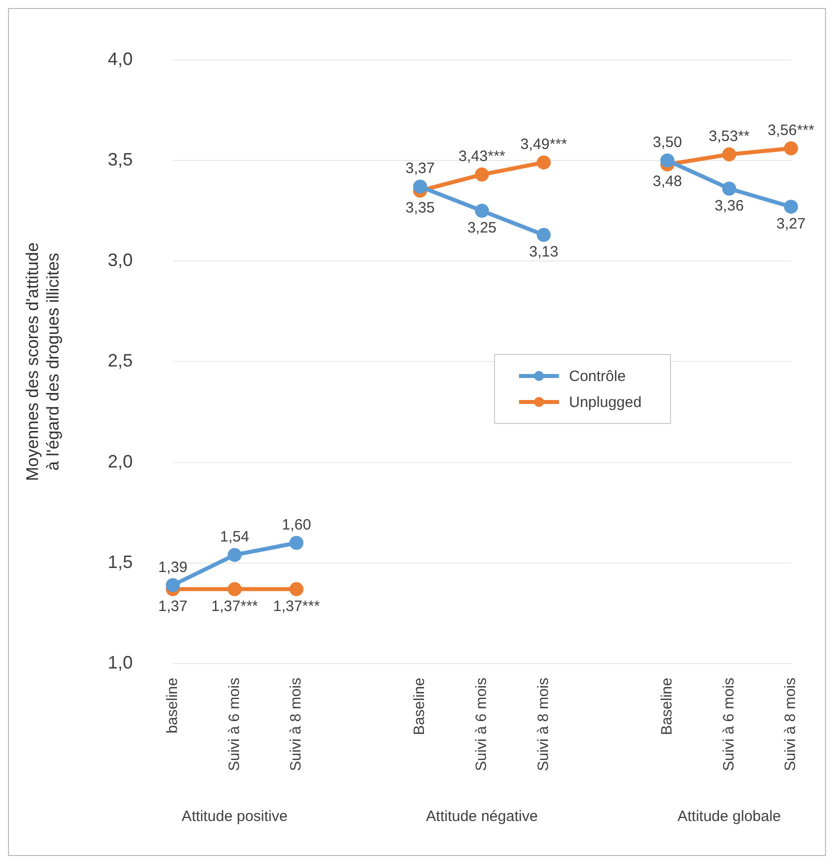 The height and width of the screenshot is (865, 834). I want to click on data-label: 1,54, so click(235, 537).